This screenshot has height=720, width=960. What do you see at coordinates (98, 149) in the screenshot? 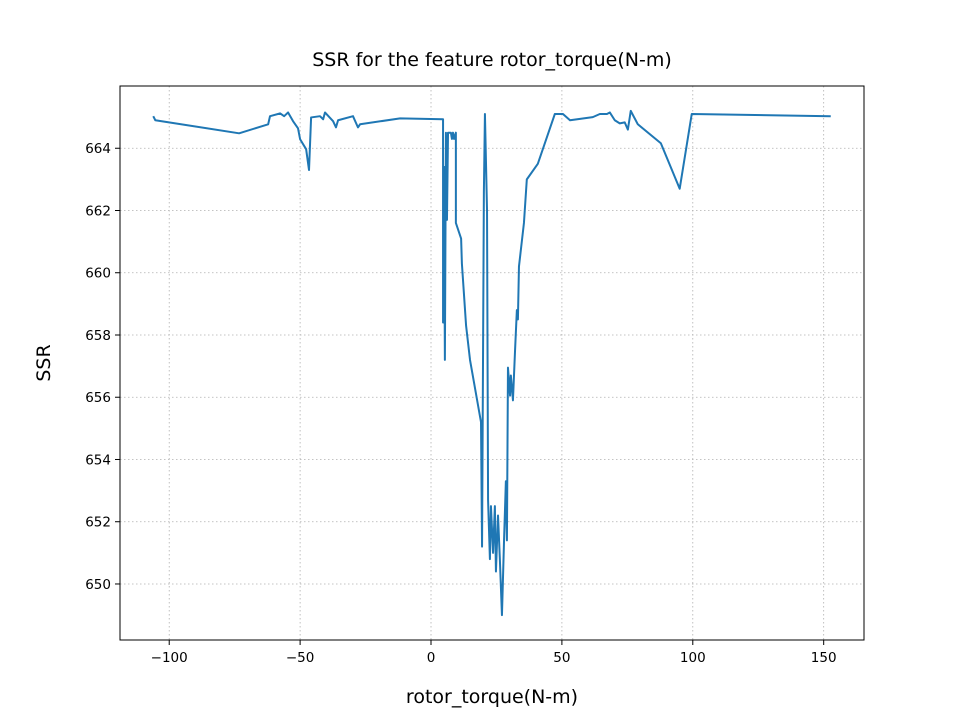
I see `y-tick-label: 664` at bounding box center [98, 149].